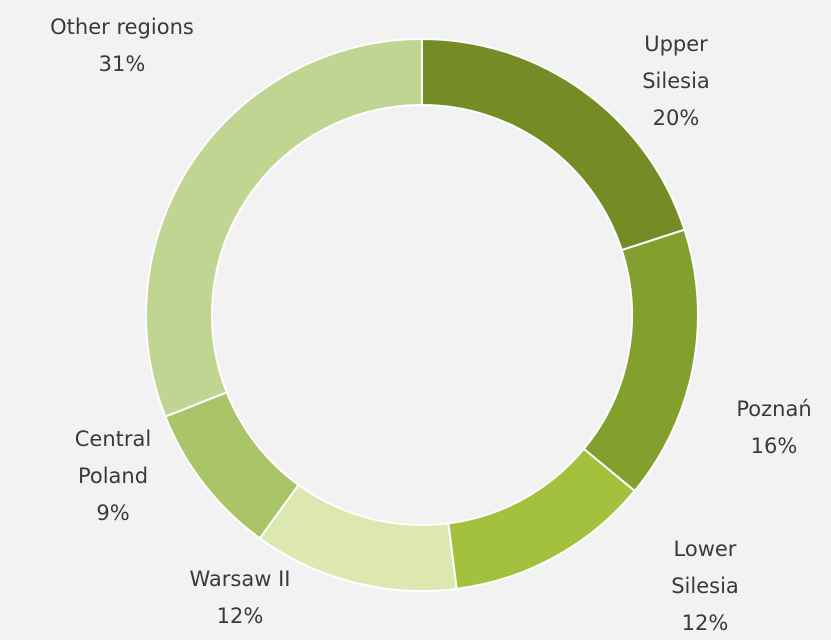 This screenshot has width=831, height=640. What do you see at coordinates (676, 118) in the screenshot?
I see `value-label: 20%` at bounding box center [676, 118].